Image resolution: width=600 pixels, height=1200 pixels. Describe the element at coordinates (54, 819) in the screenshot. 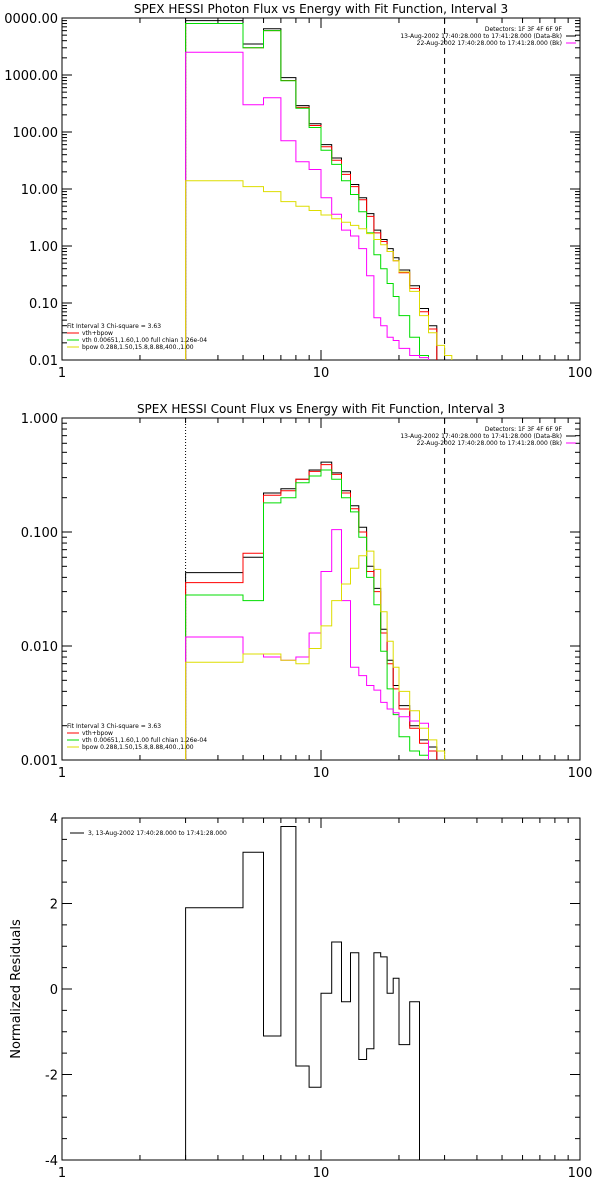

I see `y-tick-label: 4` at that location.